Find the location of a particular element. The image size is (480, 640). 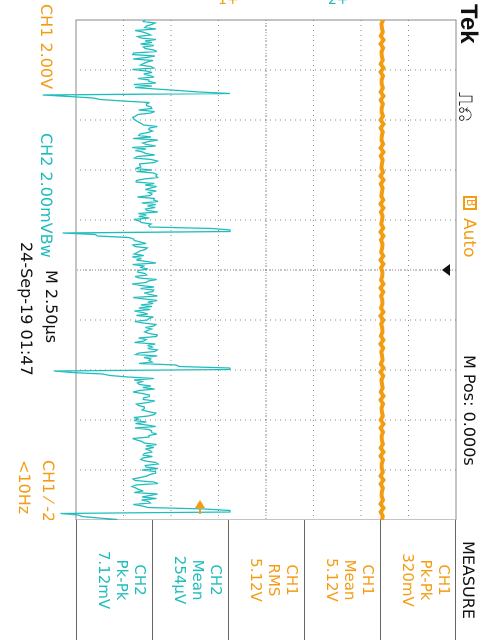

measure-item-type: RMS is located at coordinates (274, 580).